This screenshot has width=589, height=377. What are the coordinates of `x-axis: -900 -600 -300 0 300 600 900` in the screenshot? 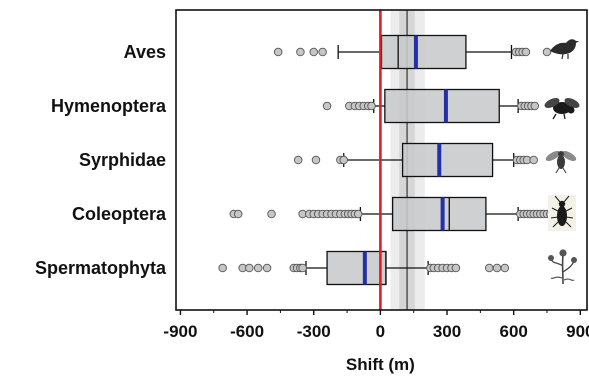 It's located at (376, 325).